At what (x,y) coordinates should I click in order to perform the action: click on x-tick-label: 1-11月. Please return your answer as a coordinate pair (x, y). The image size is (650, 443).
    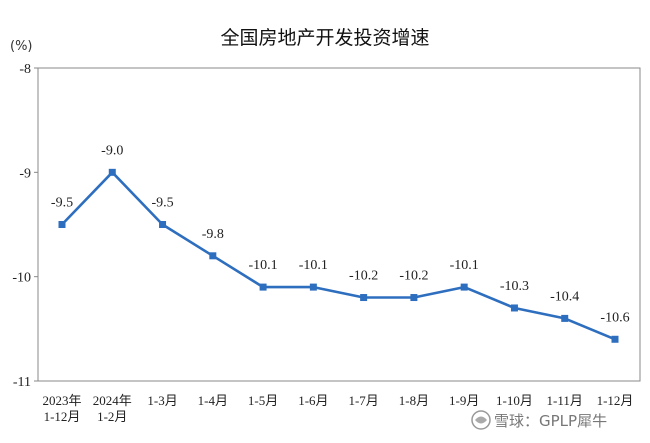
    Looking at the image, I should click on (565, 400).